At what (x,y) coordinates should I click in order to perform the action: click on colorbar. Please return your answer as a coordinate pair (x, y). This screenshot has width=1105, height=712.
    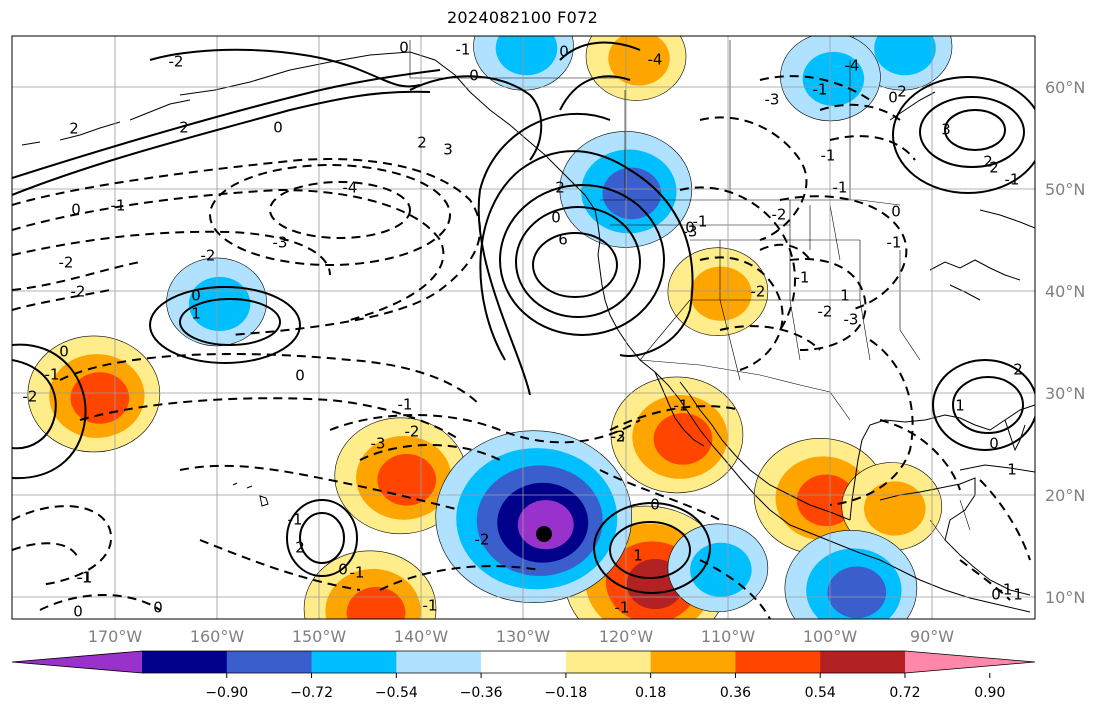
    Looking at the image, I should click on (523, 662).